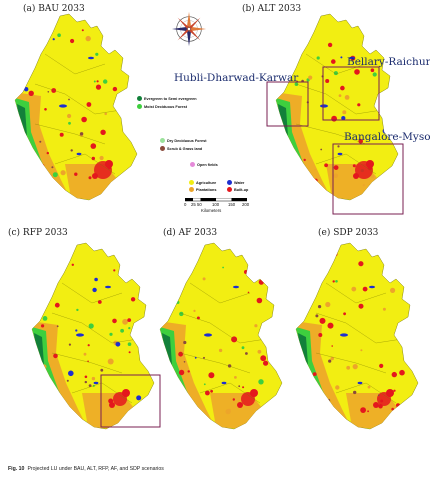  I want to click on legend-plantations: Plantations, so click(202, 189).